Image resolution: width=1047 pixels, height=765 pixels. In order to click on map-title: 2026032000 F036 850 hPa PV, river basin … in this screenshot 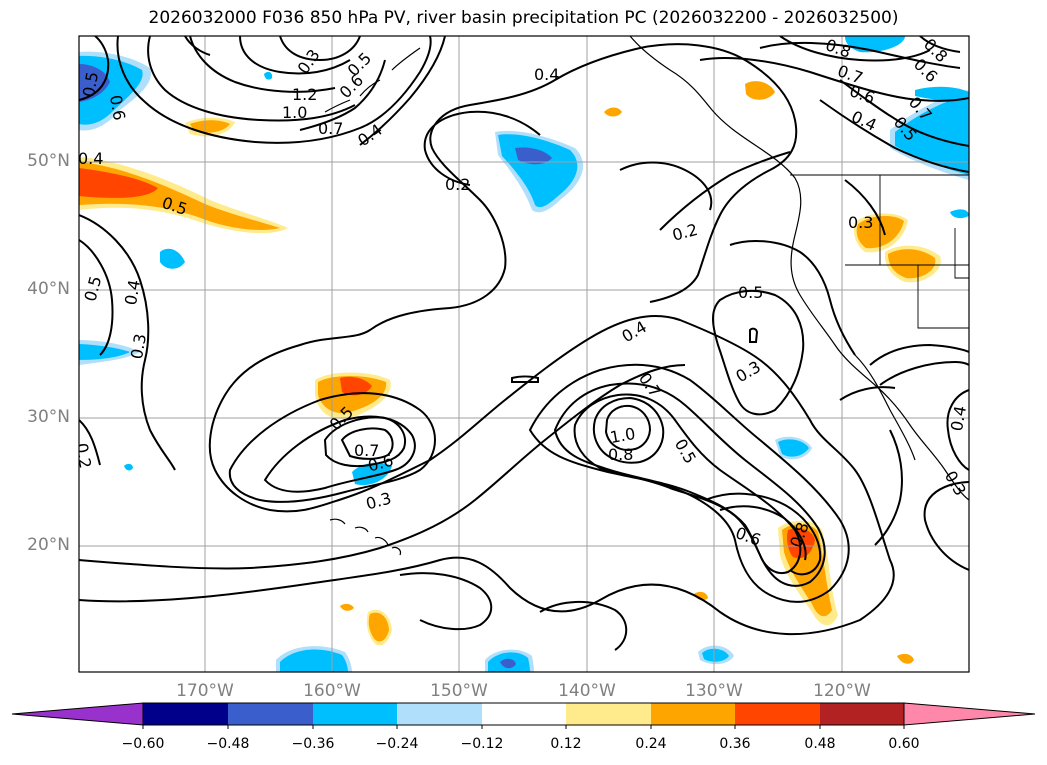, I will do `click(523, 18)`.